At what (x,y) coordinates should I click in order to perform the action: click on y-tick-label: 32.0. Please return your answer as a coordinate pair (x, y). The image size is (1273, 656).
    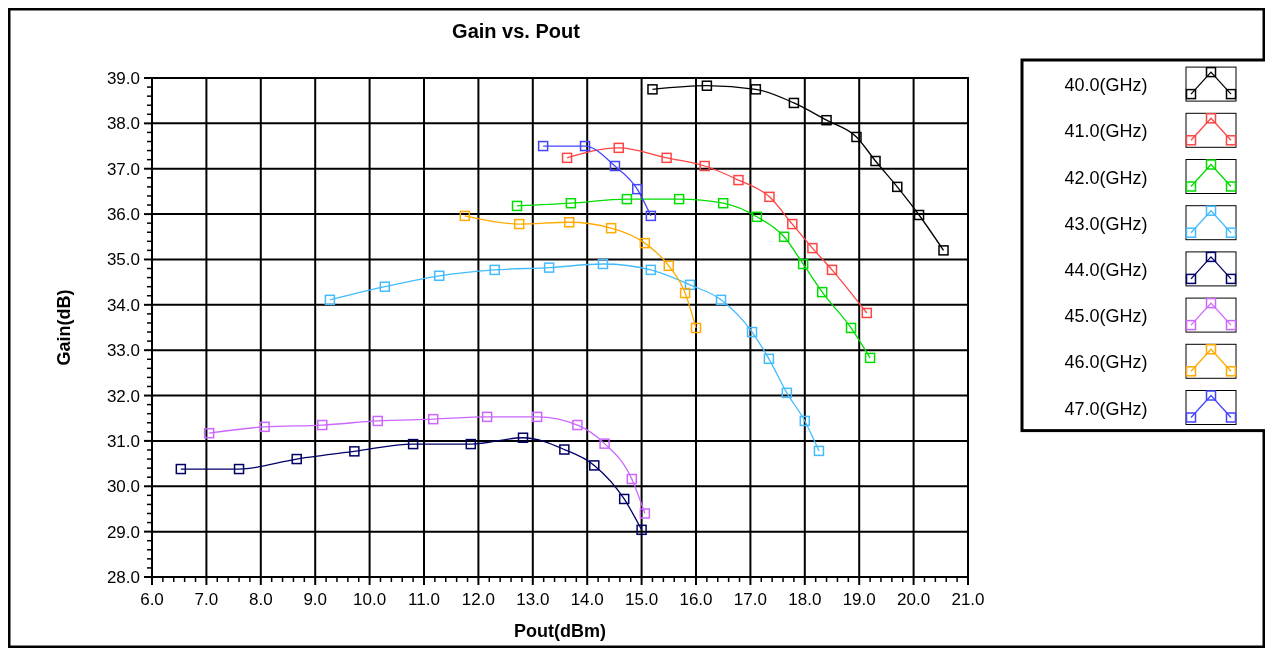
    Looking at the image, I should click on (123, 396).